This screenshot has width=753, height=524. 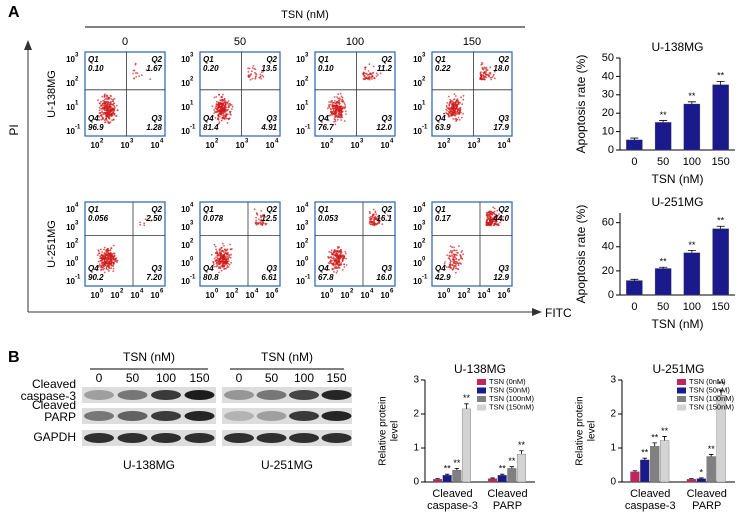 I want to click on flow-tick-exponent: 6, so click(x=392, y=292).